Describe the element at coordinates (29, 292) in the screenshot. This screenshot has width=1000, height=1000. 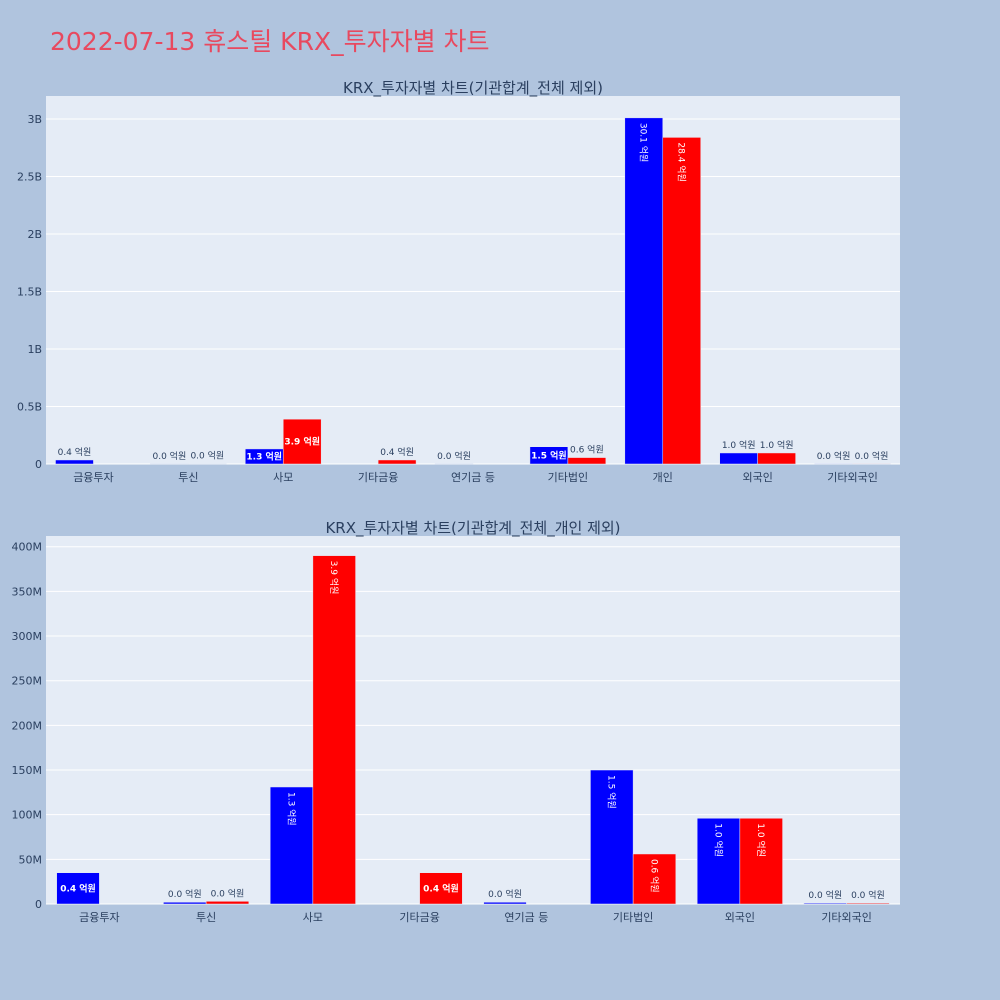
I see `y-tick-label: 1.5B` at that location.